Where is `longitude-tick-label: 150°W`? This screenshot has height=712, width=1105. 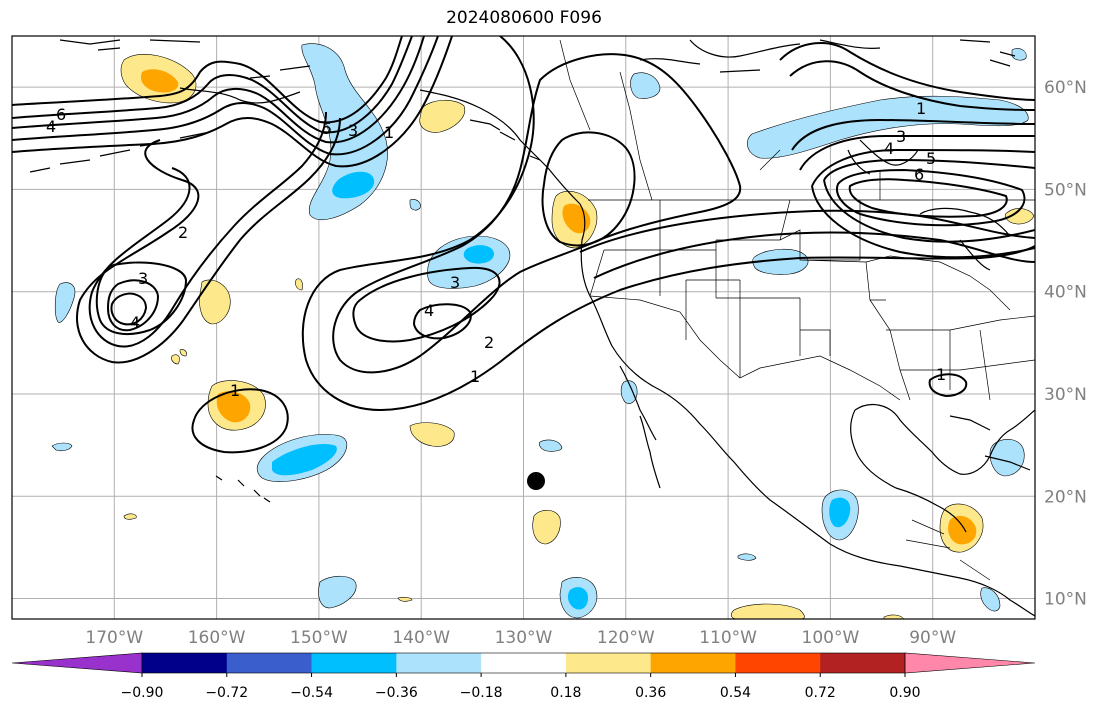 longitude-tick-label: 150°W is located at coordinates (319, 638).